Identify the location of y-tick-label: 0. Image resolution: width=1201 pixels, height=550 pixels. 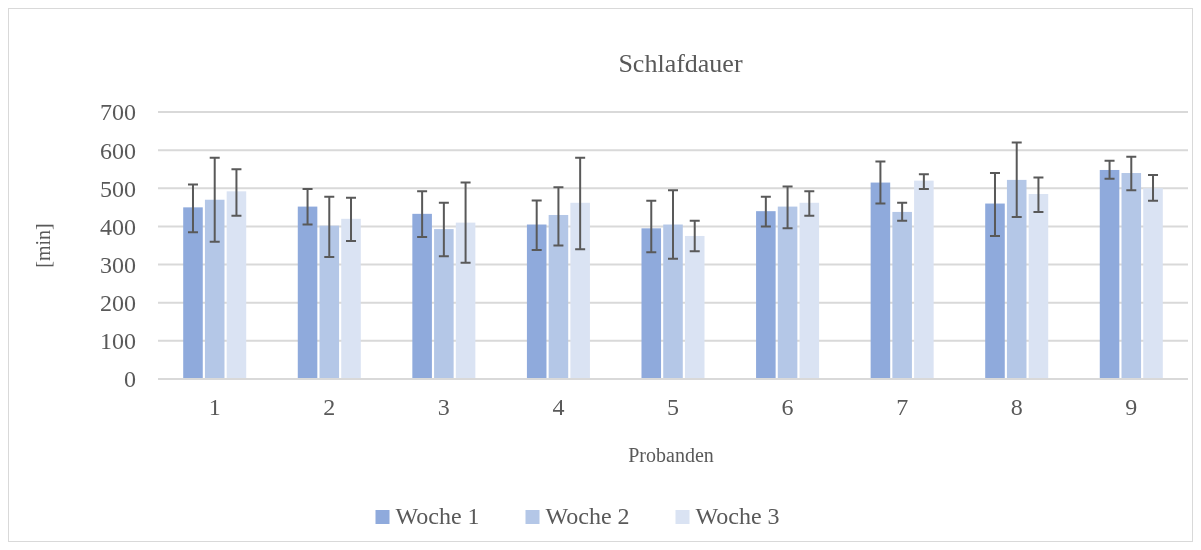
(130, 379).